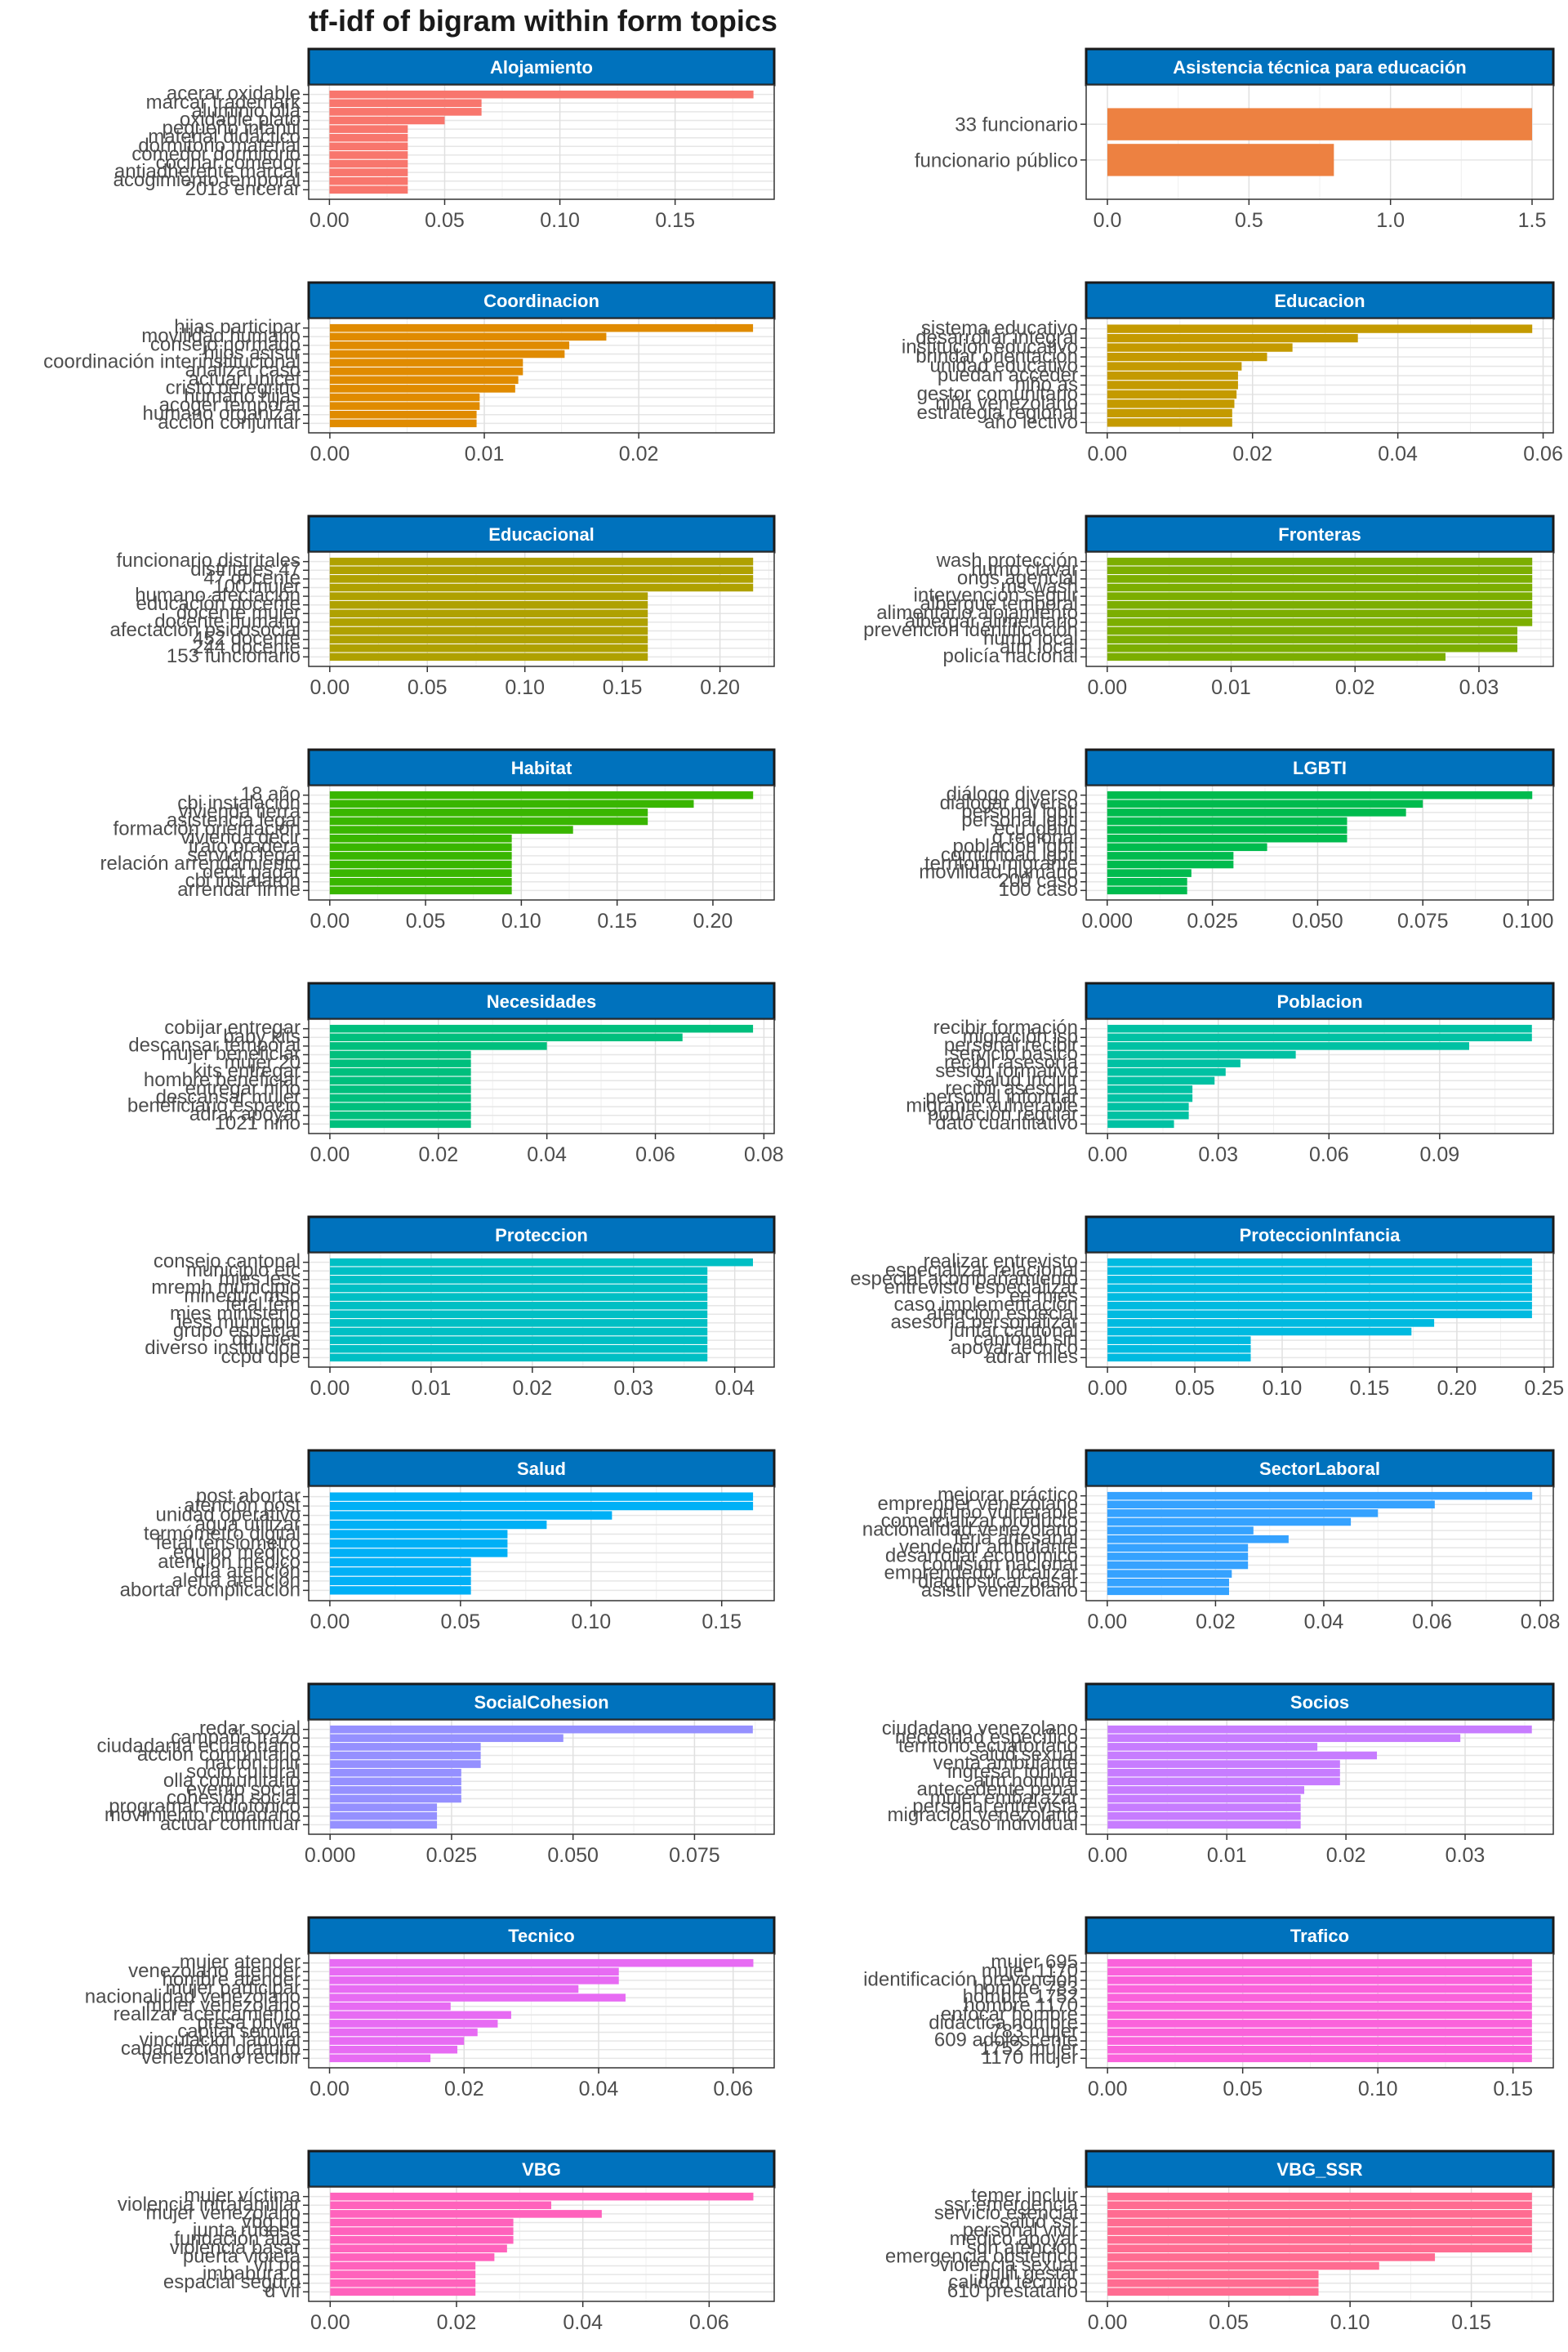 Image resolution: width=1568 pixels, height=2352 pixels. What do you see at coordinates (1019, 820) in the screenshot?
I see `y-category-label: personal igbti` at bounding box center [1019, 820].